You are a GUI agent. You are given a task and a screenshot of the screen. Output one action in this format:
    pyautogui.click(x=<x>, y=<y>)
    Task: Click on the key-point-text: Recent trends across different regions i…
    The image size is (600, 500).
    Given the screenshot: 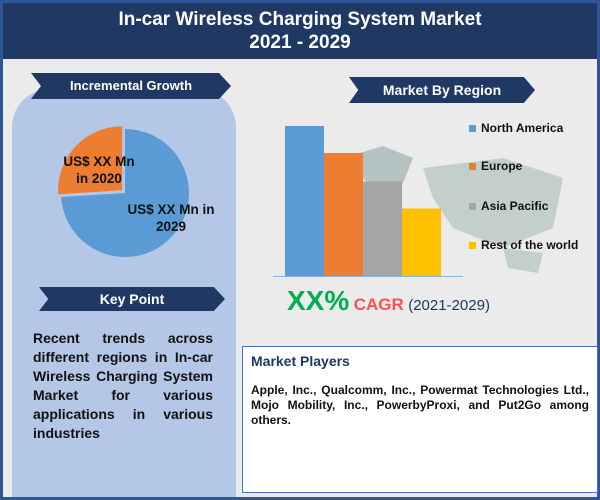 What is the action you would take?
    pyautogui.click(x=123, y=385)
    